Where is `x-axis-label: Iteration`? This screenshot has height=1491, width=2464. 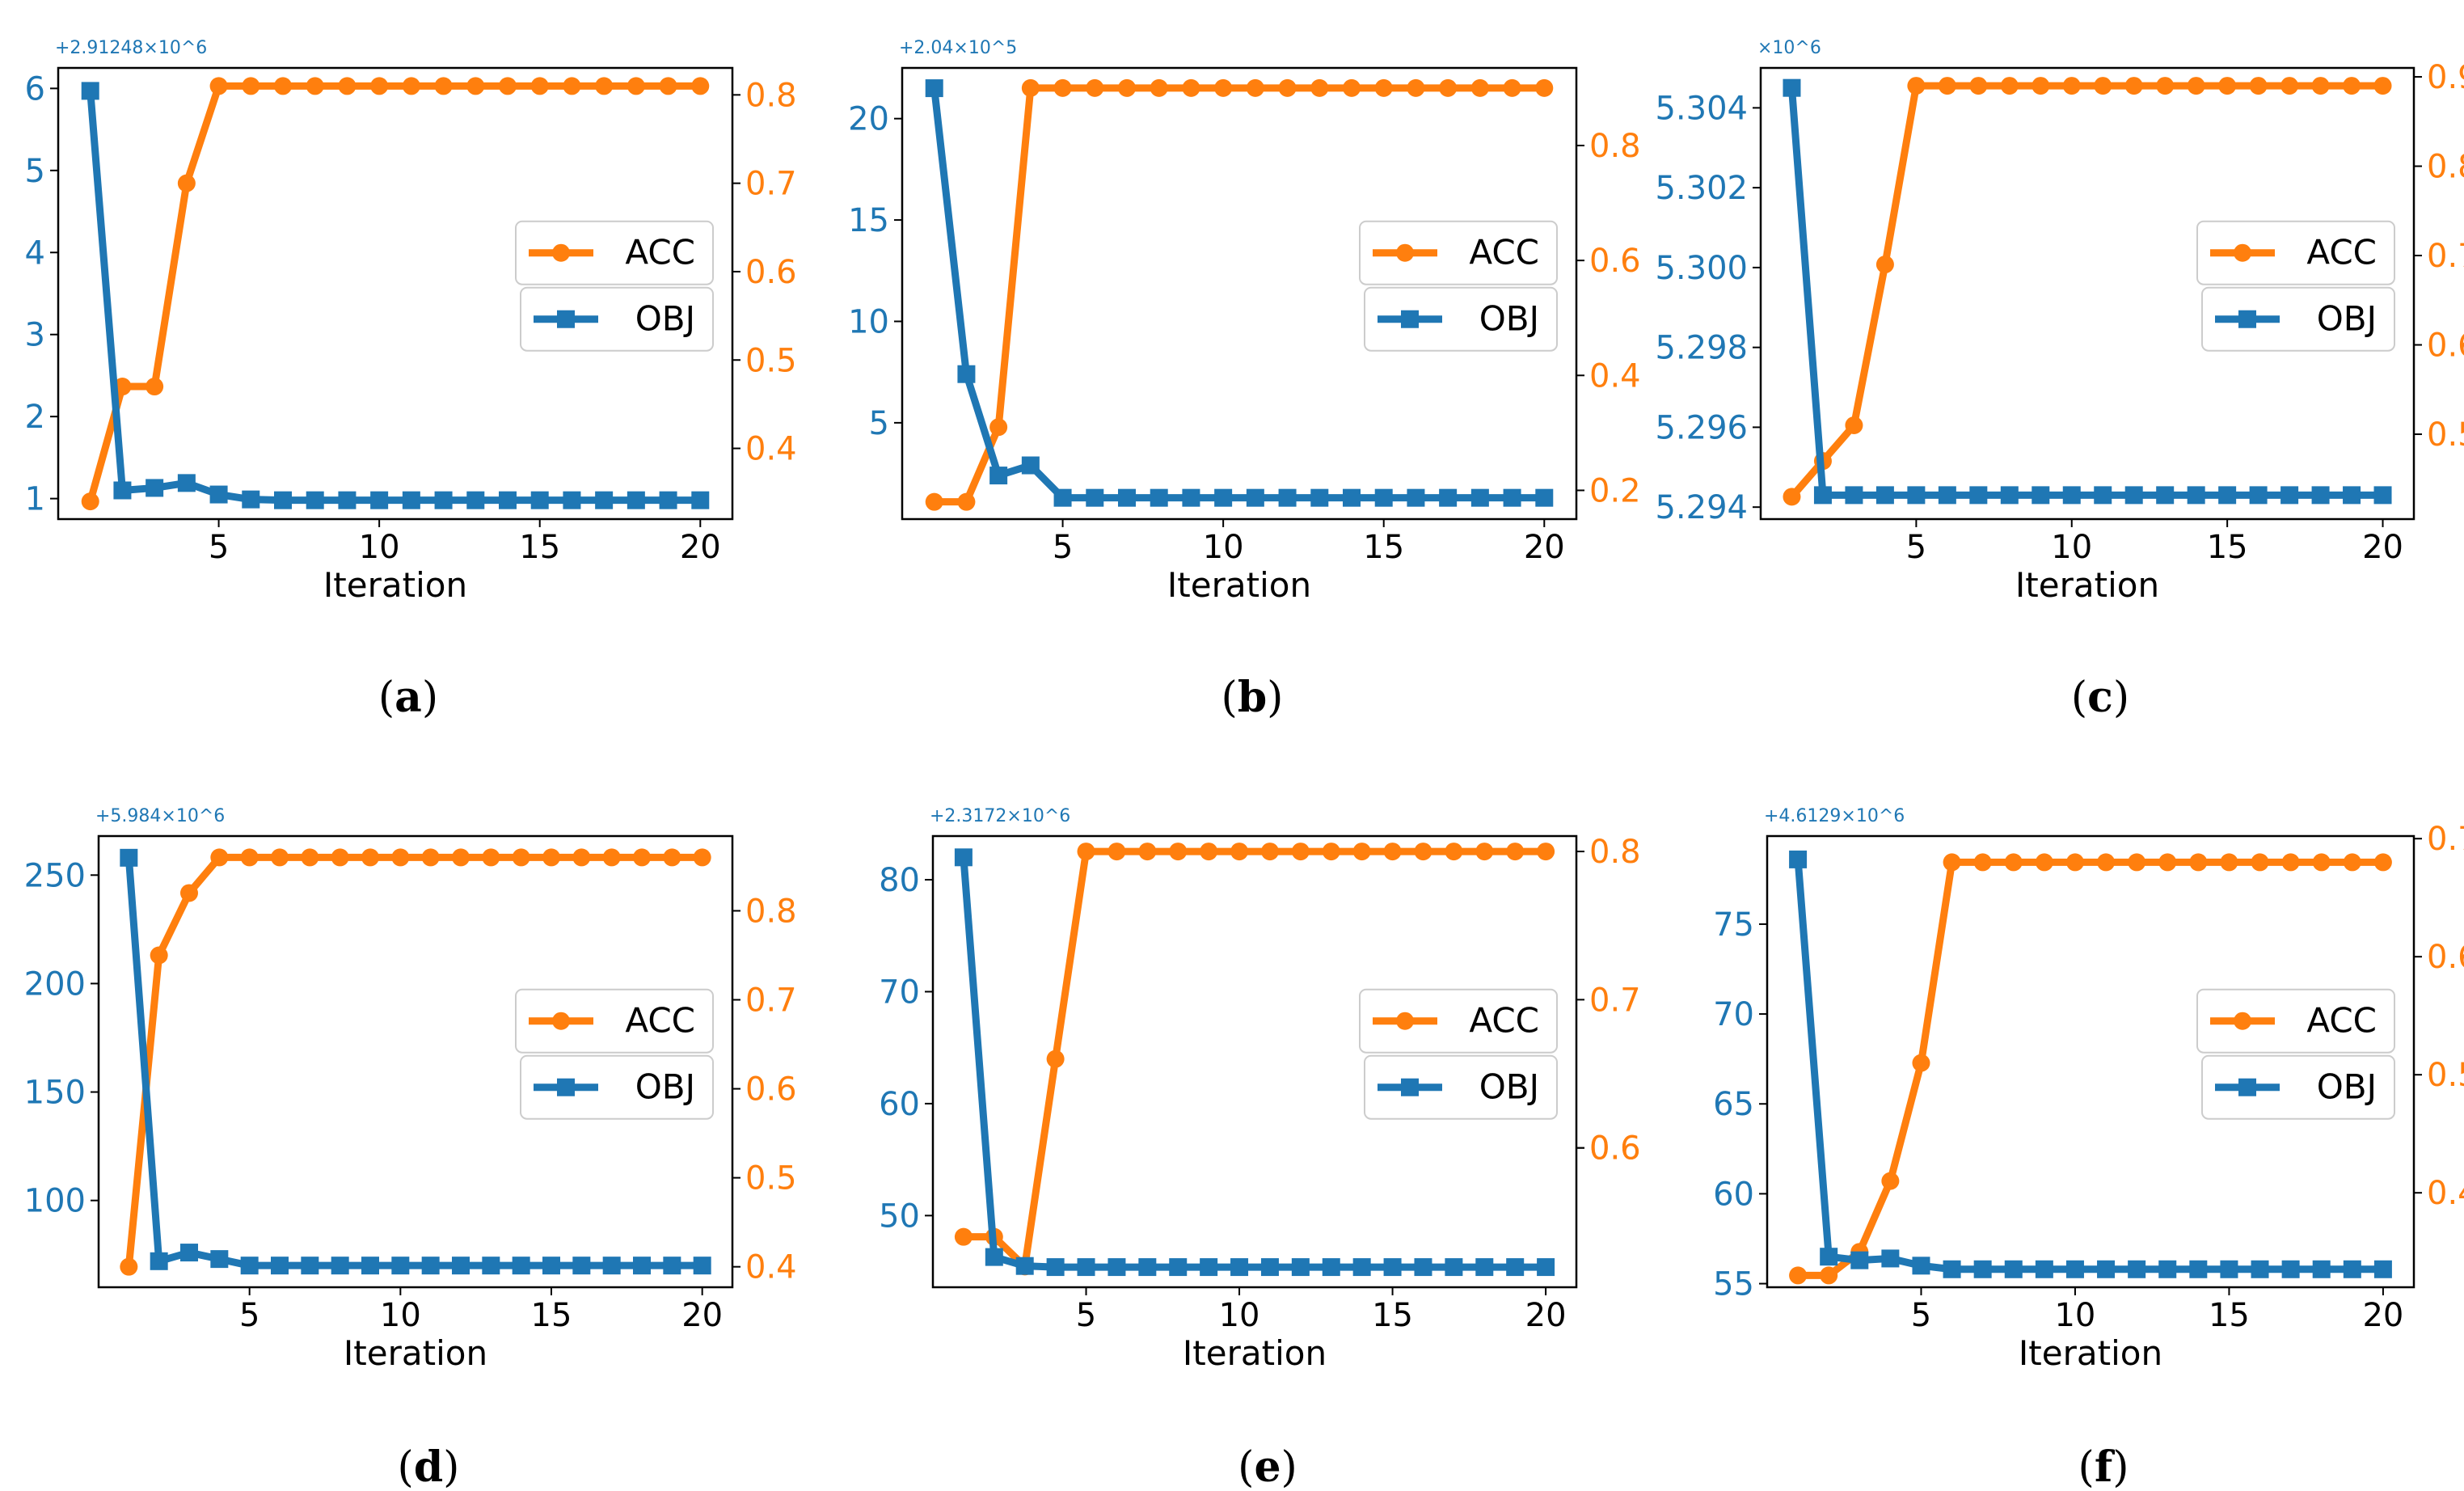 x-axis-label: Iteration is located at coordinates (1239, 585).